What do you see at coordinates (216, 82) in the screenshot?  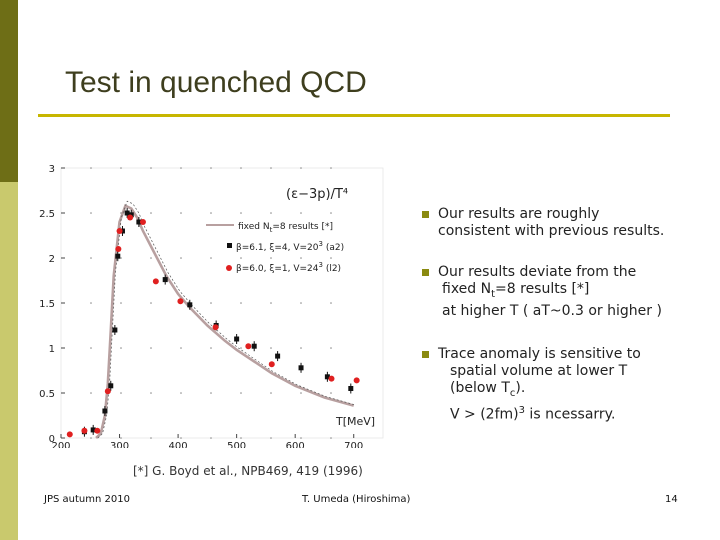 I see `slide-title: Test in quenched QCD` at bounding box center [216, 82].